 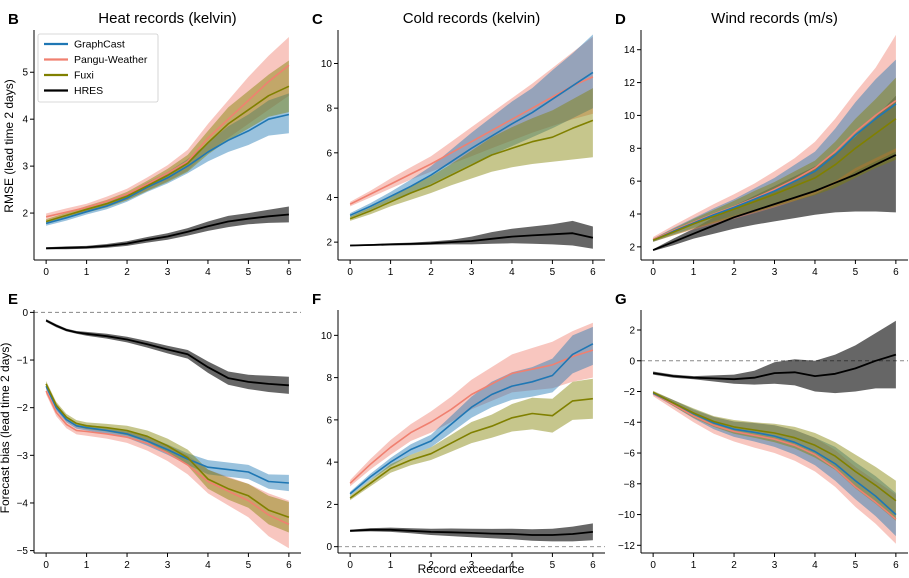 What do you see at coordinates (620, 19) in the screenshot?
I see `panel-letter: D` at bounding box center [620, 19].